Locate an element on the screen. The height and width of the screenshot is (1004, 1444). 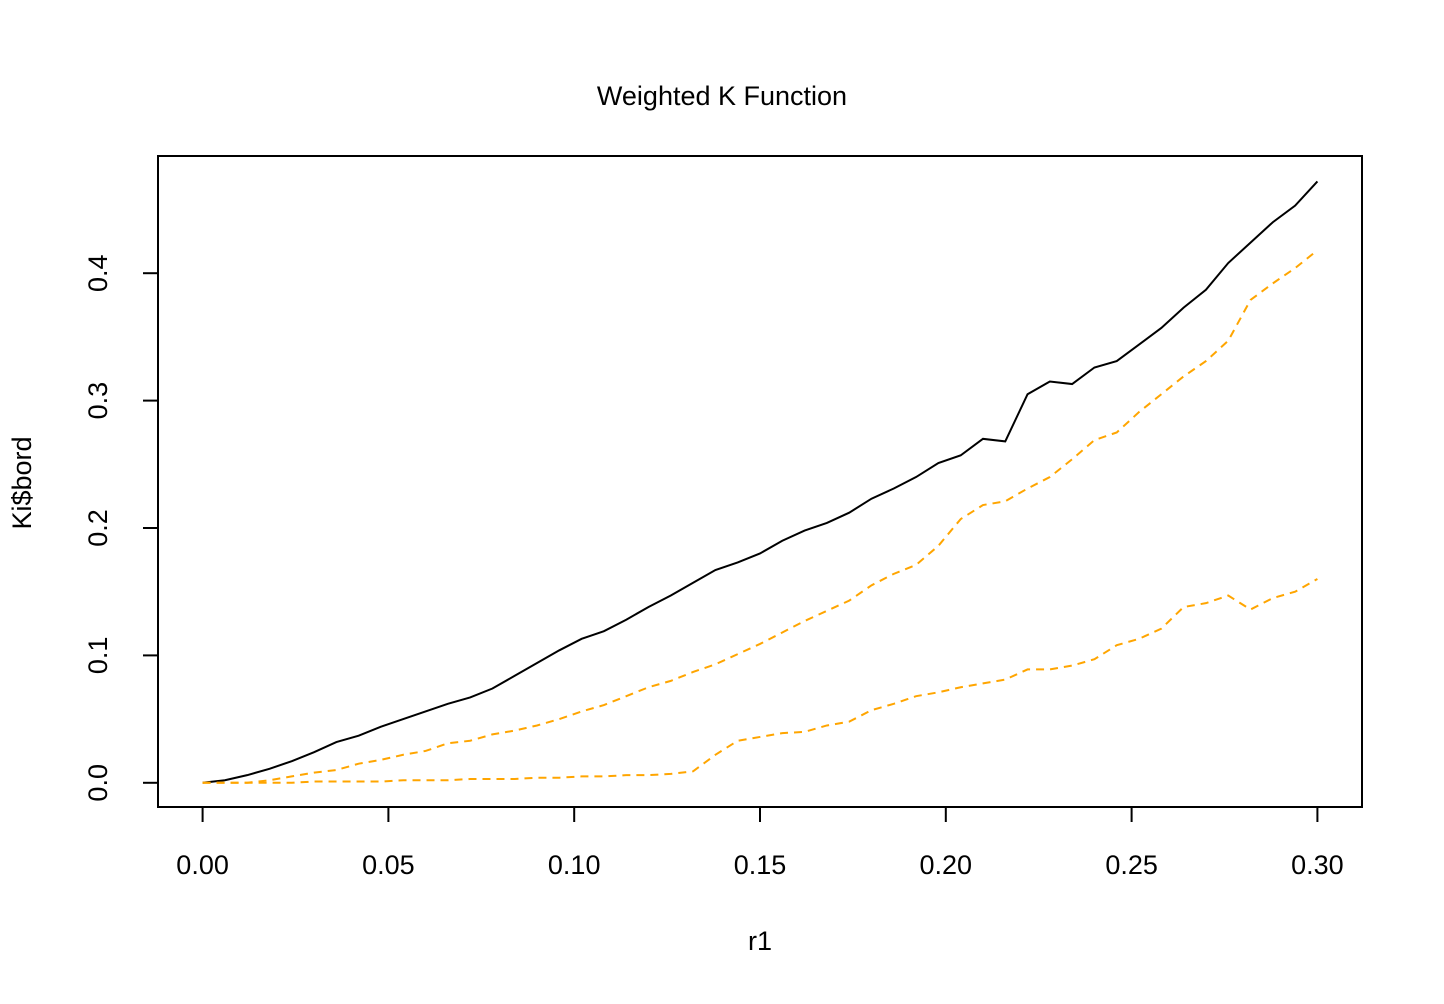
x-axis-label: r1 is located at coordinates (760, 941).